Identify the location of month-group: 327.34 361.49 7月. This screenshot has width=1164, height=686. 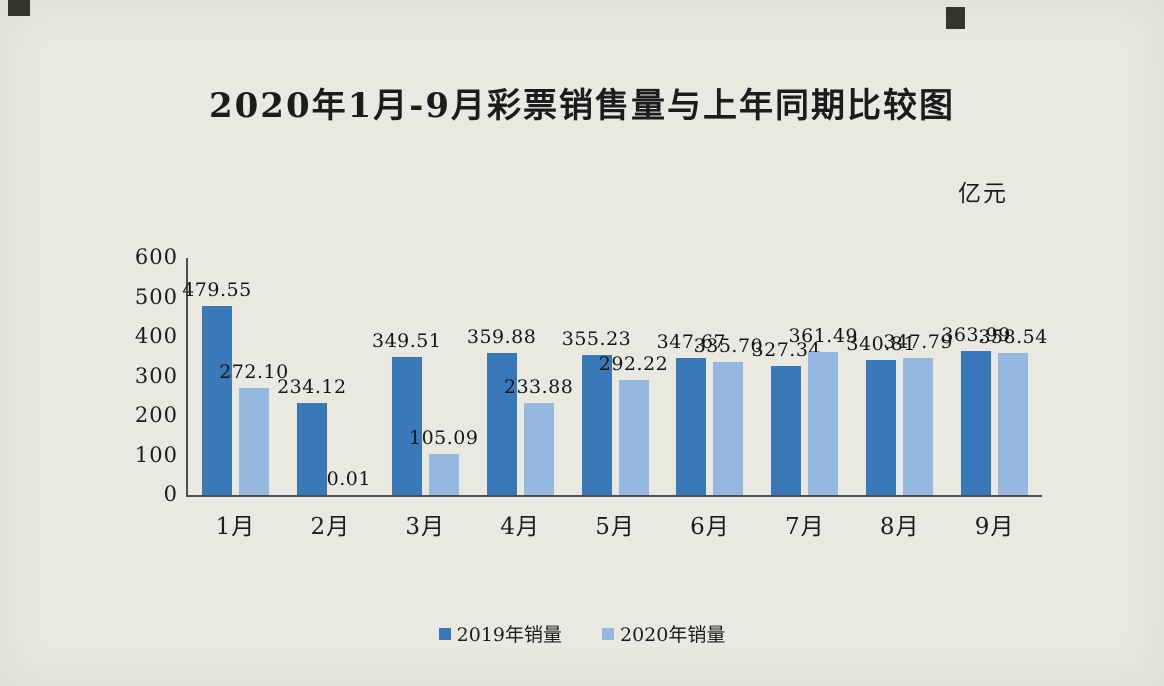
(805, 399).